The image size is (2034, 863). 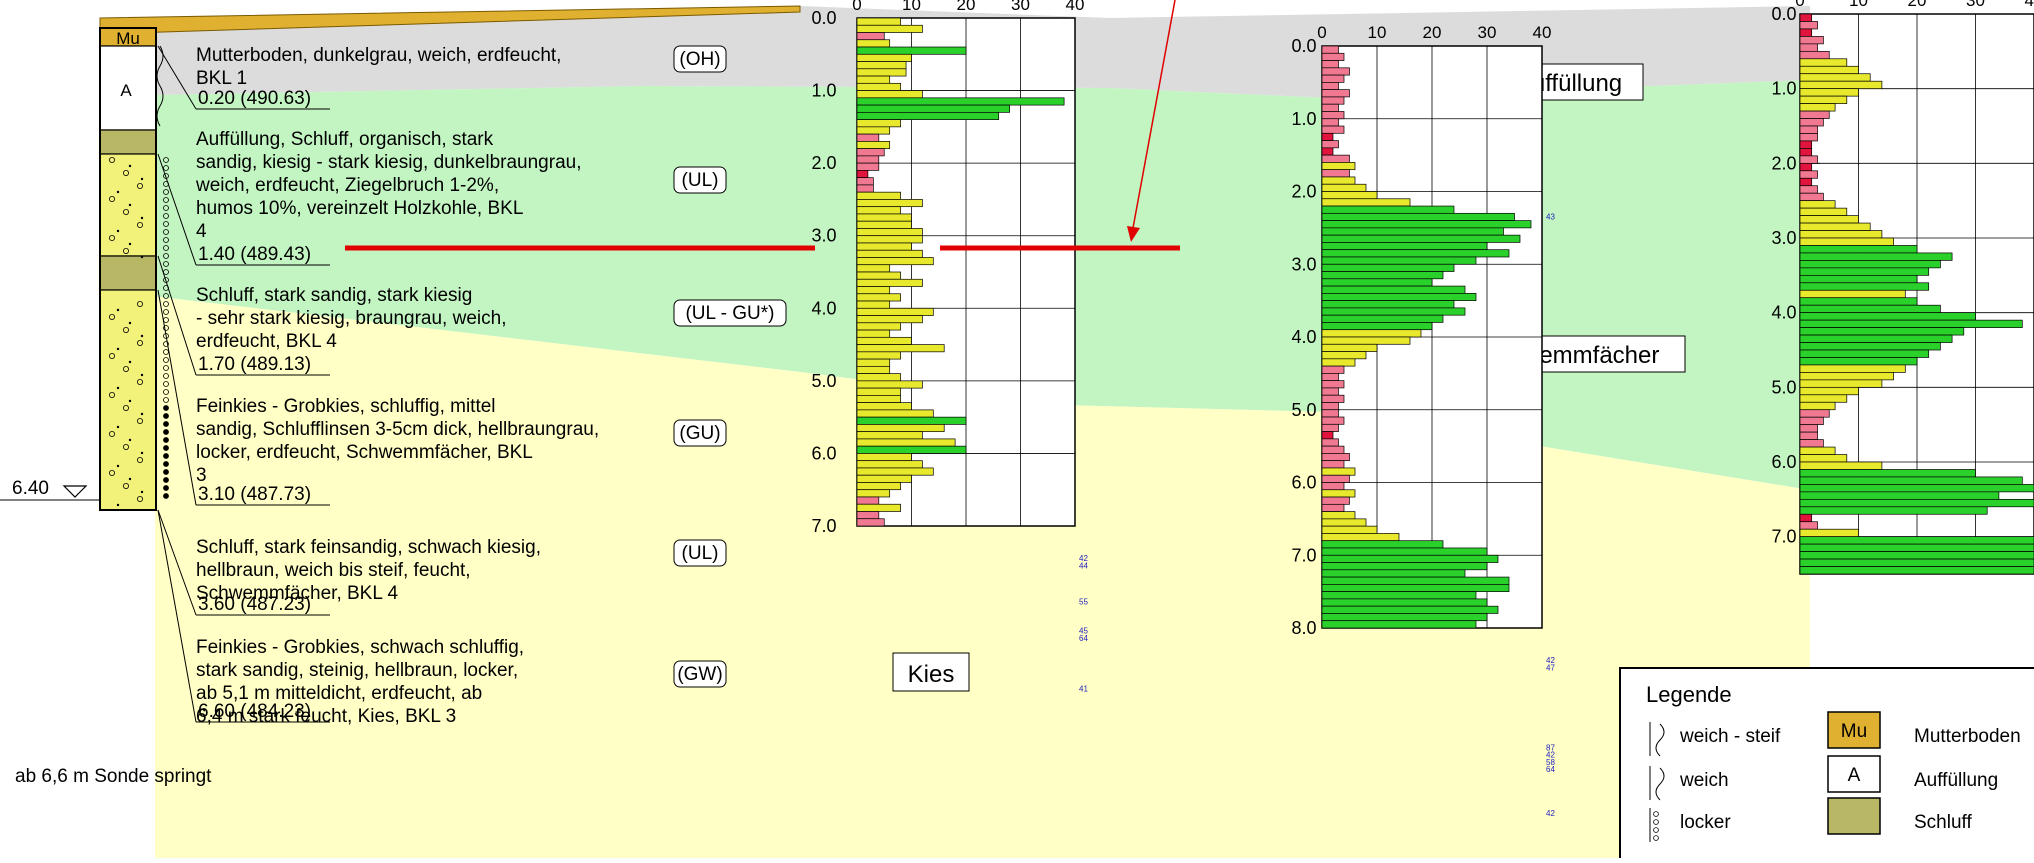 I want to click on y-tick-label: 6.0, so click(x=1783, y=462).